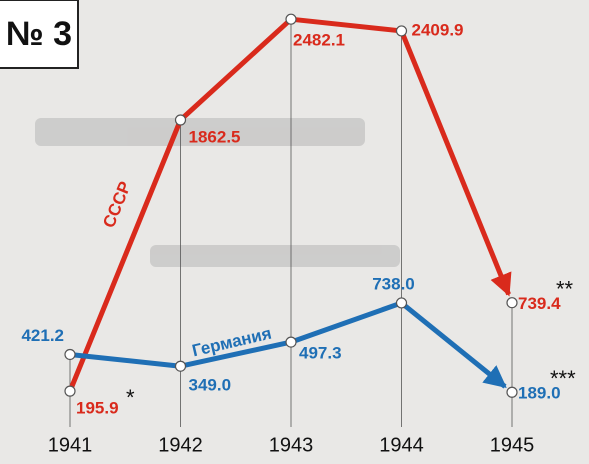  I want to click on value-label: 189.0, so click(539, 393).